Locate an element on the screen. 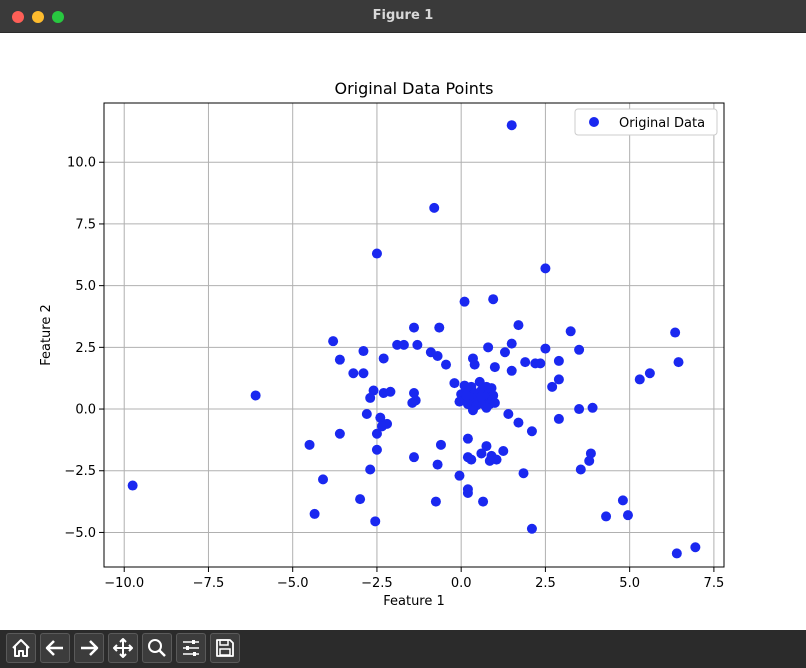  title-bar: Figure 1 is located at coordinates (403, 16).